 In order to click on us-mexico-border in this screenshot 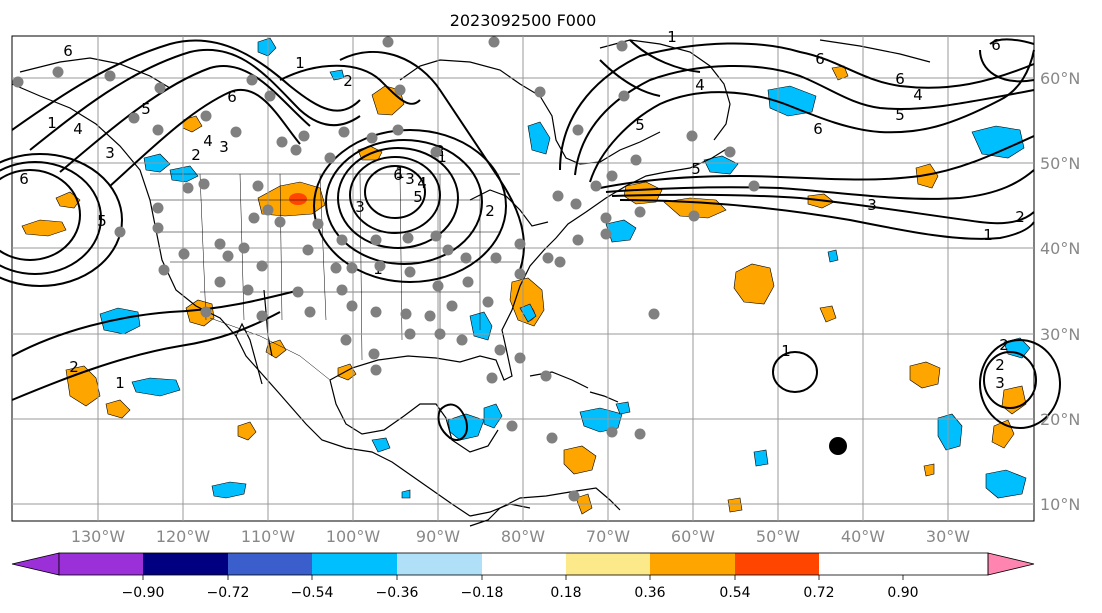, I will do `click(270, 349)`.